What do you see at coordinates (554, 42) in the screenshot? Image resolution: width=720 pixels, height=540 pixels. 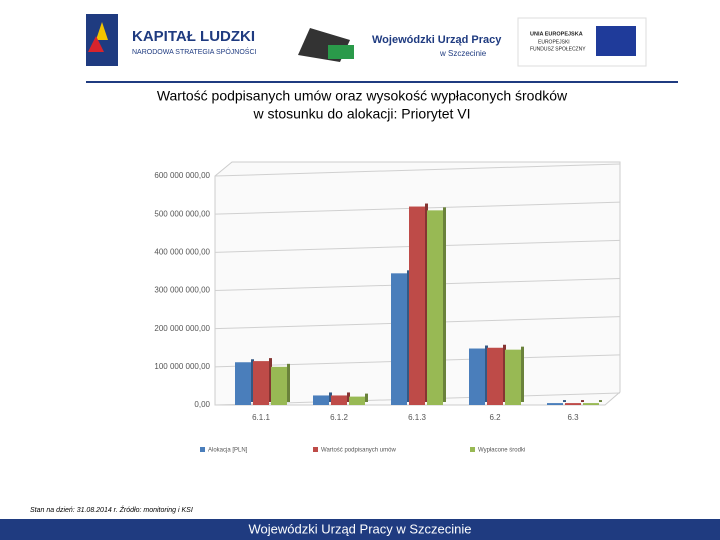 I see `logo-line: EUROPEJSKI` at bounding box center [554, 42].